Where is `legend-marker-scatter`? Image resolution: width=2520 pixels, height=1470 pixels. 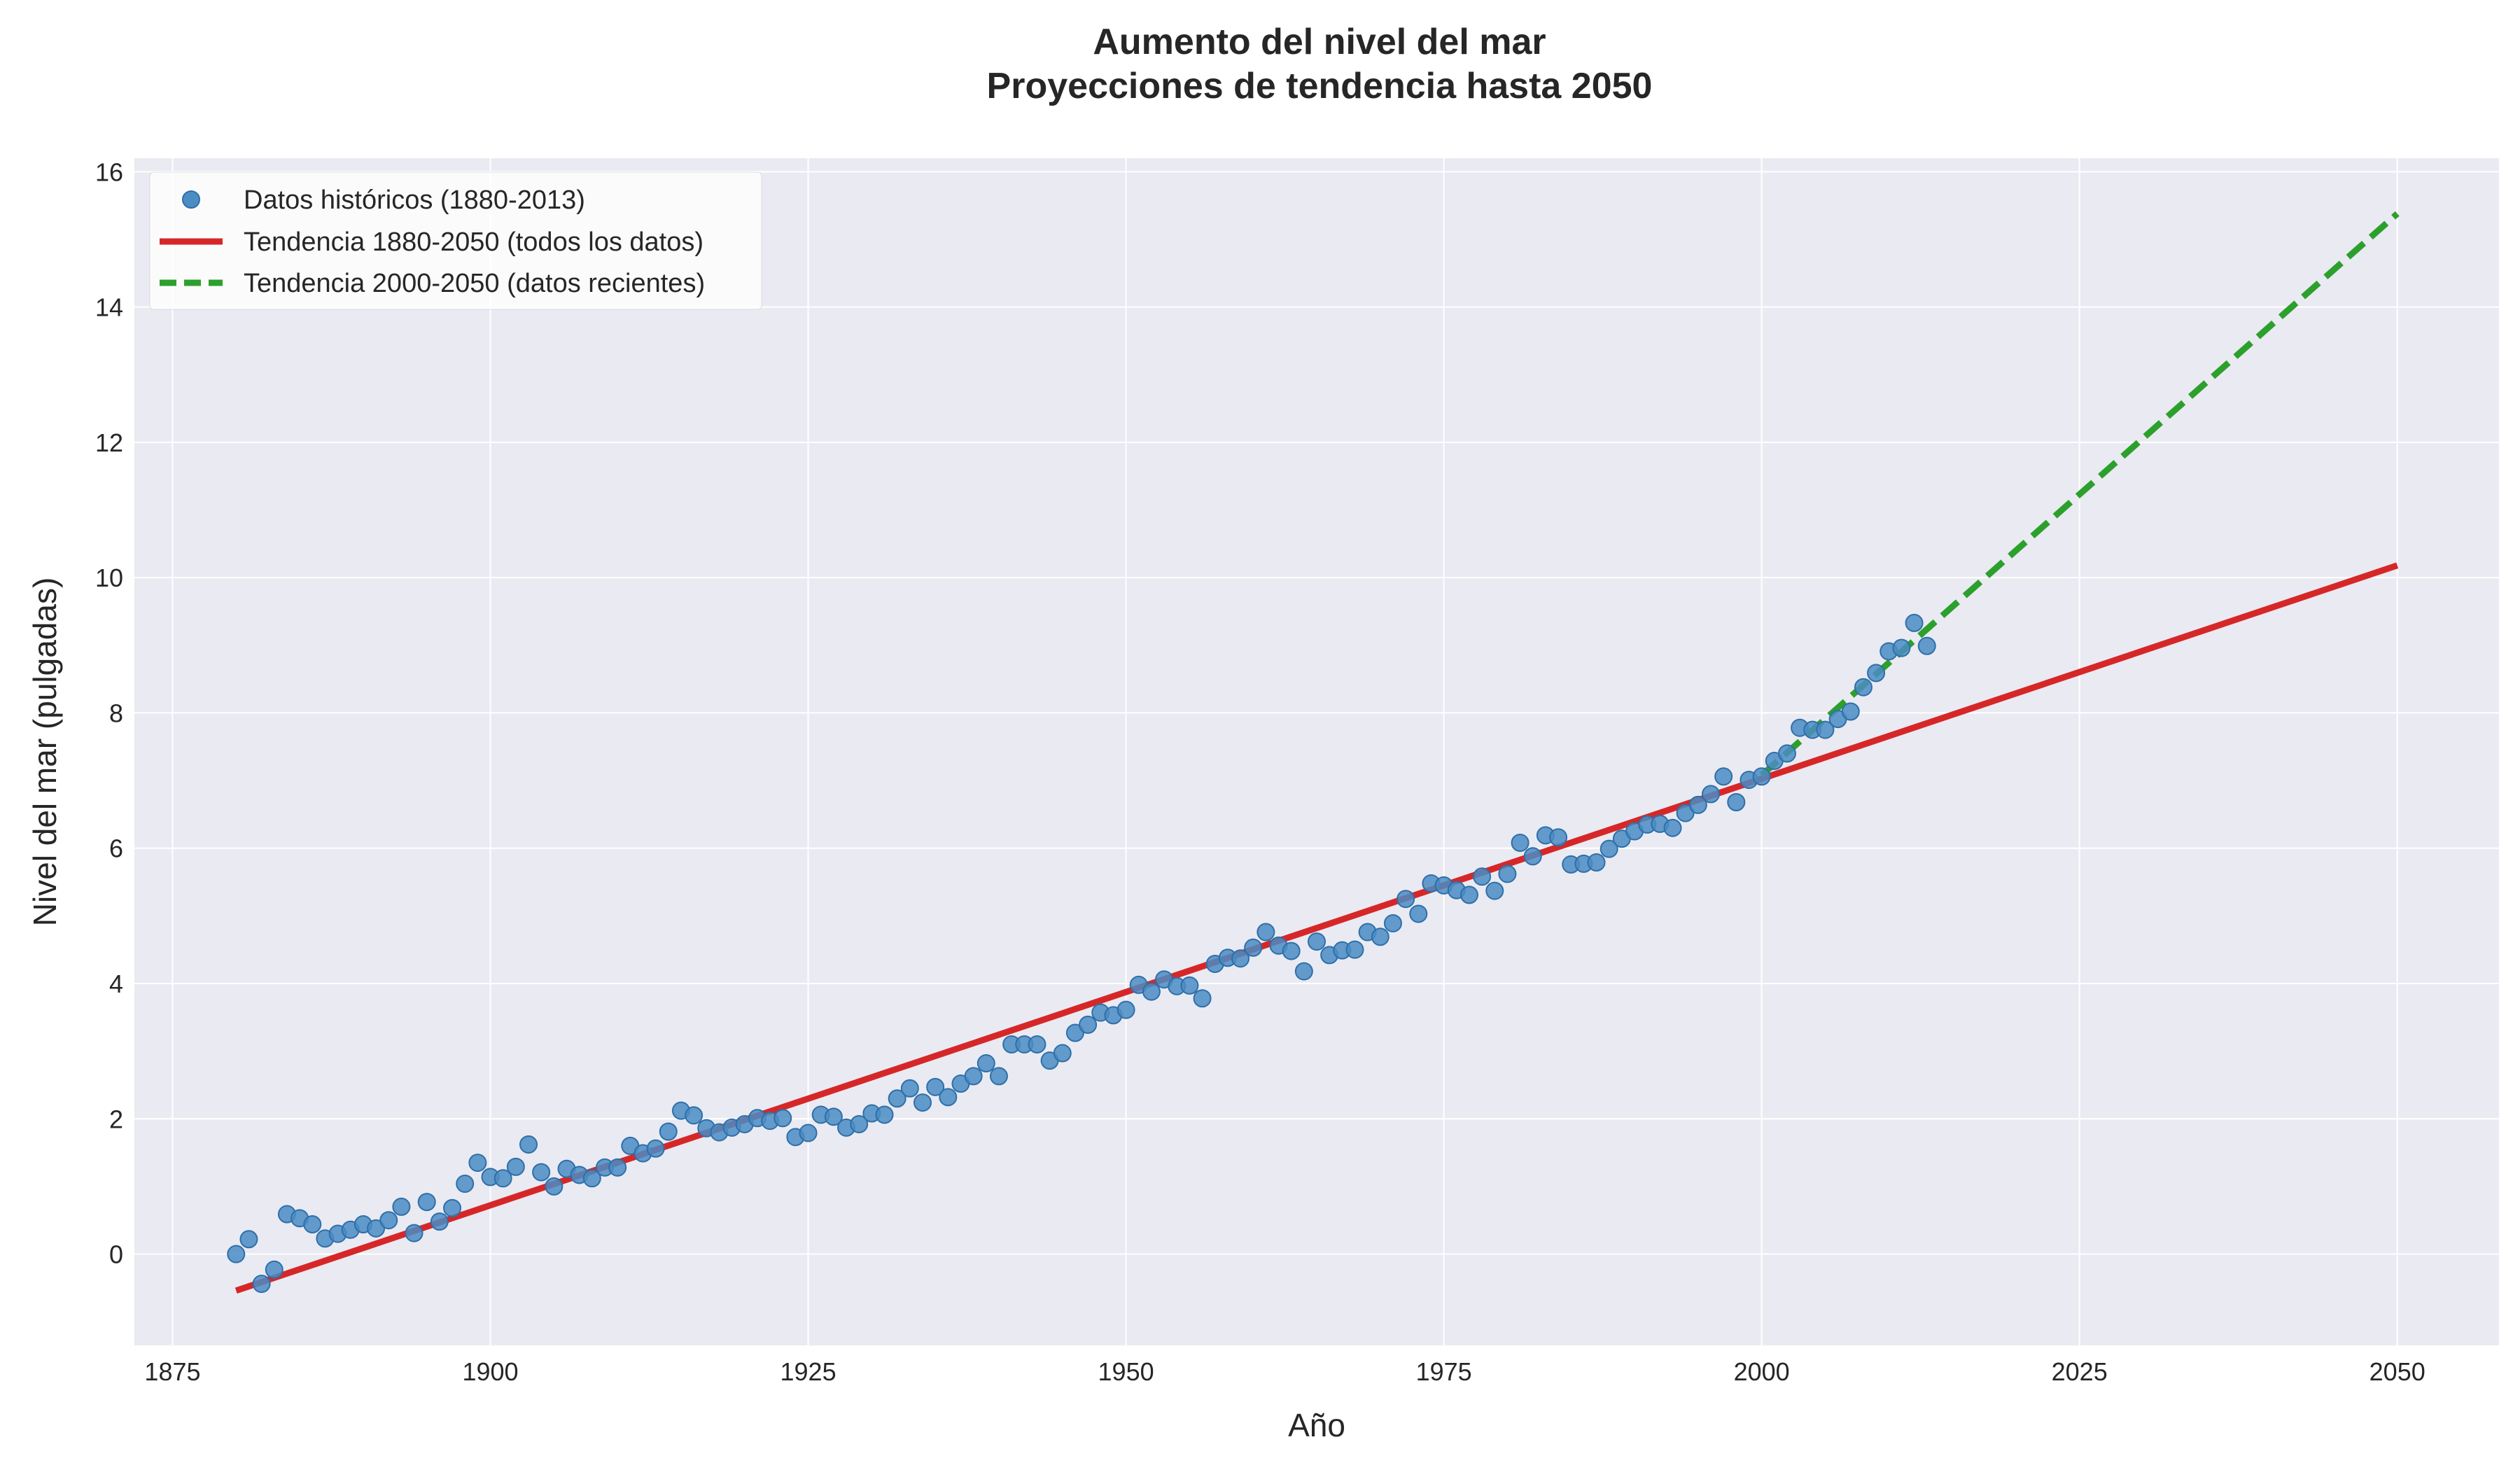 legend-marker-scatter is located at coordinates (191, 199).